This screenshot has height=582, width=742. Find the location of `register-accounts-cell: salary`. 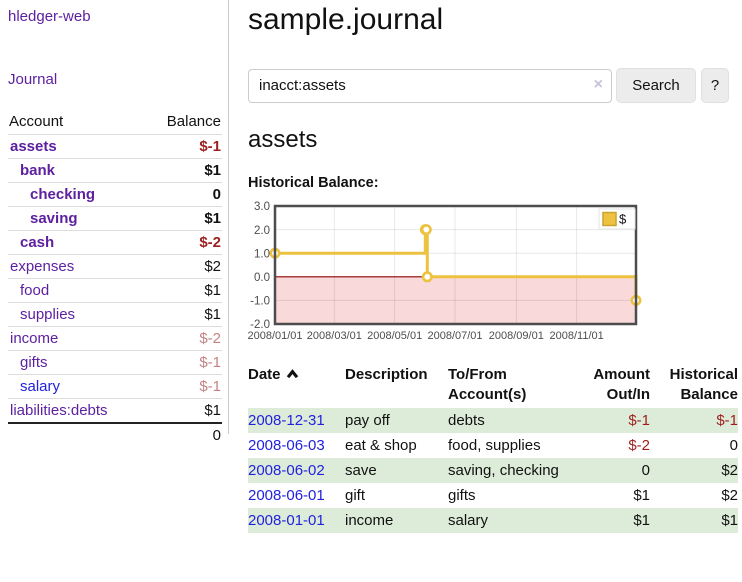

register-accounts-cell: salary is located at coordinates (510, 520).